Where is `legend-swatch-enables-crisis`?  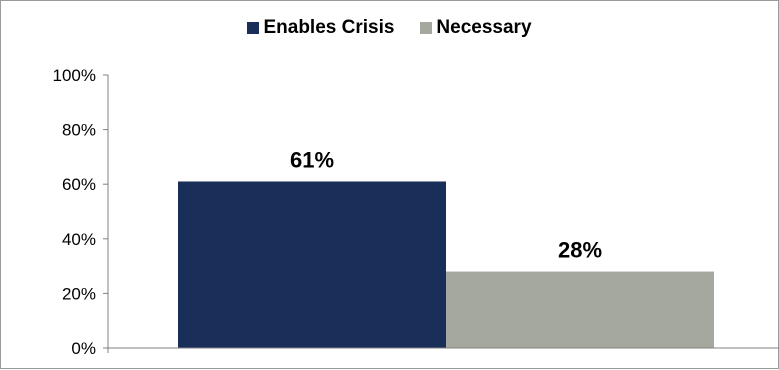 legend-swatch-enables-crisis is located at coordinates (253, 28).